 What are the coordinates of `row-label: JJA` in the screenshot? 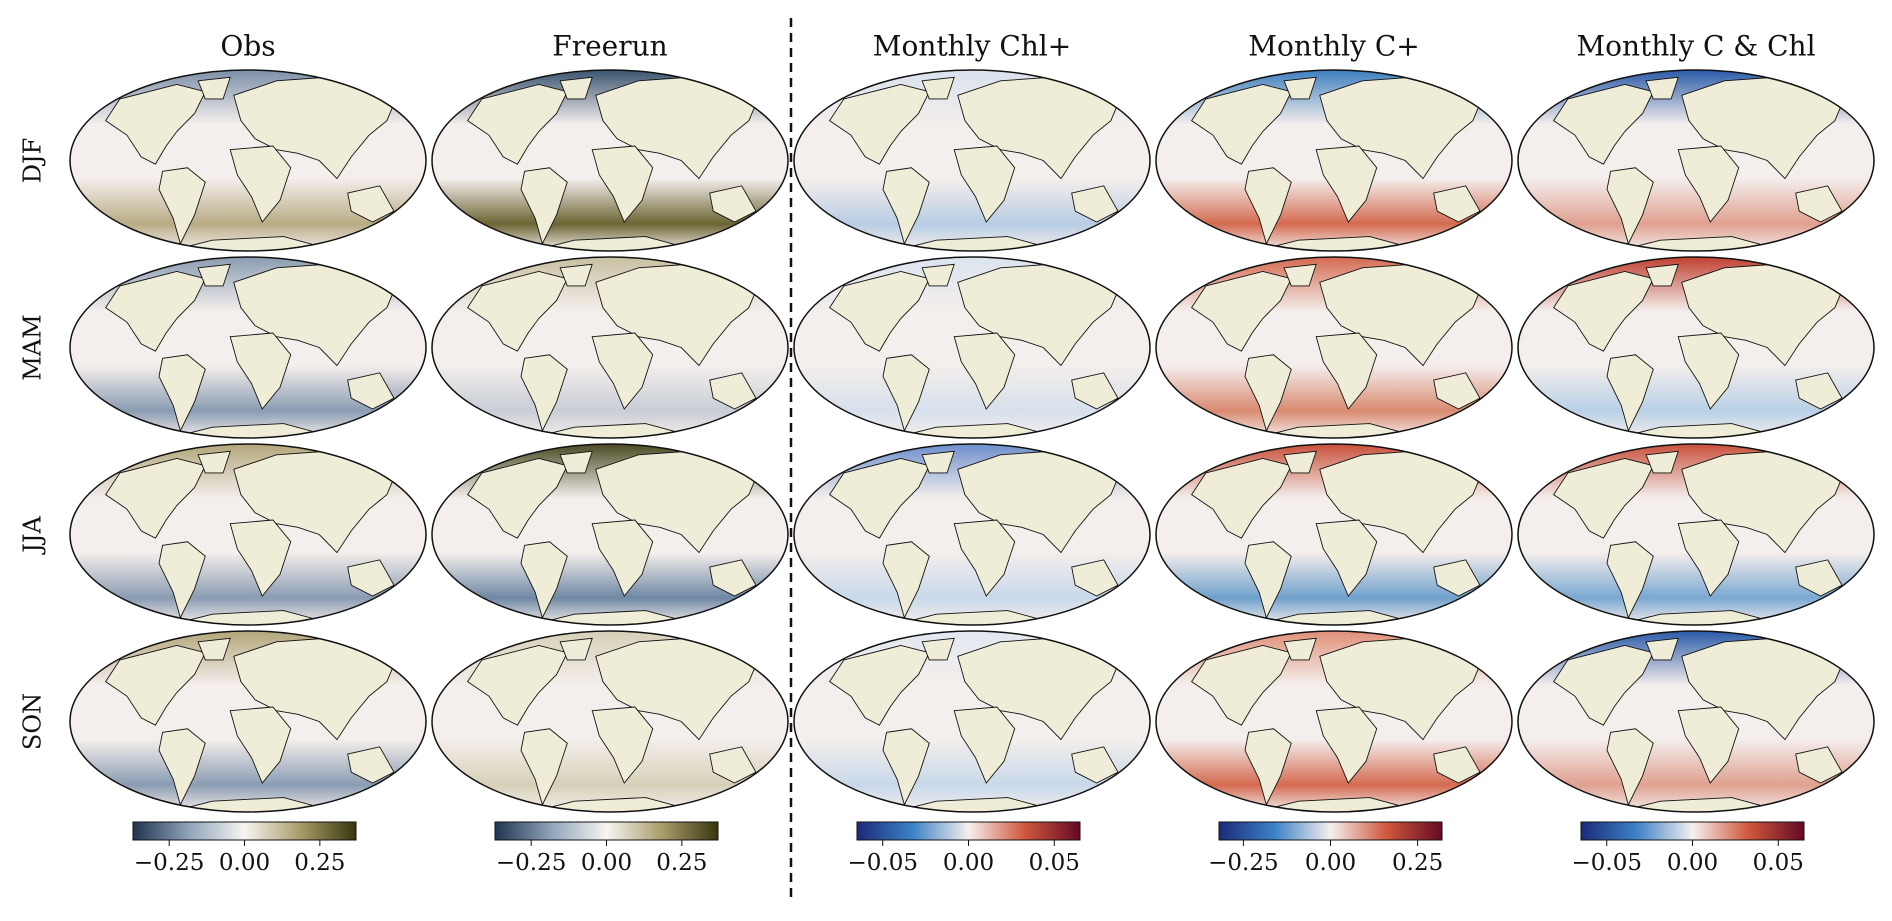 It's located at (33, 536).